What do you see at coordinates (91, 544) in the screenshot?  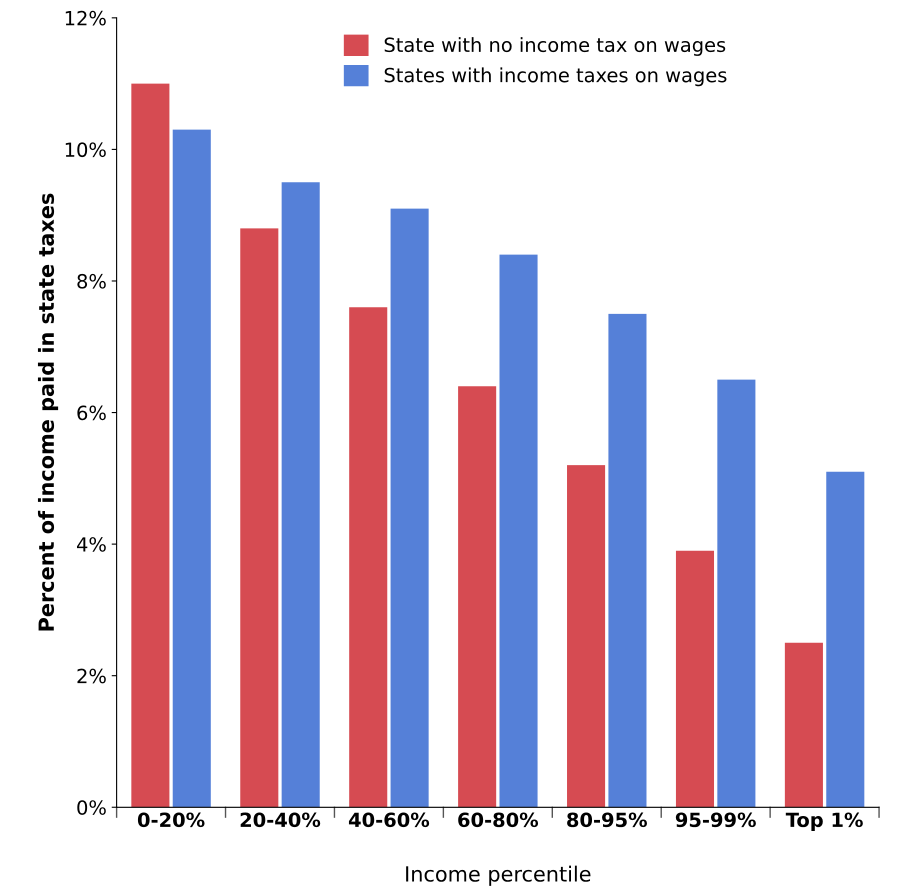 I see `y-tick-label: 4%` at bounding box center [91, 544].